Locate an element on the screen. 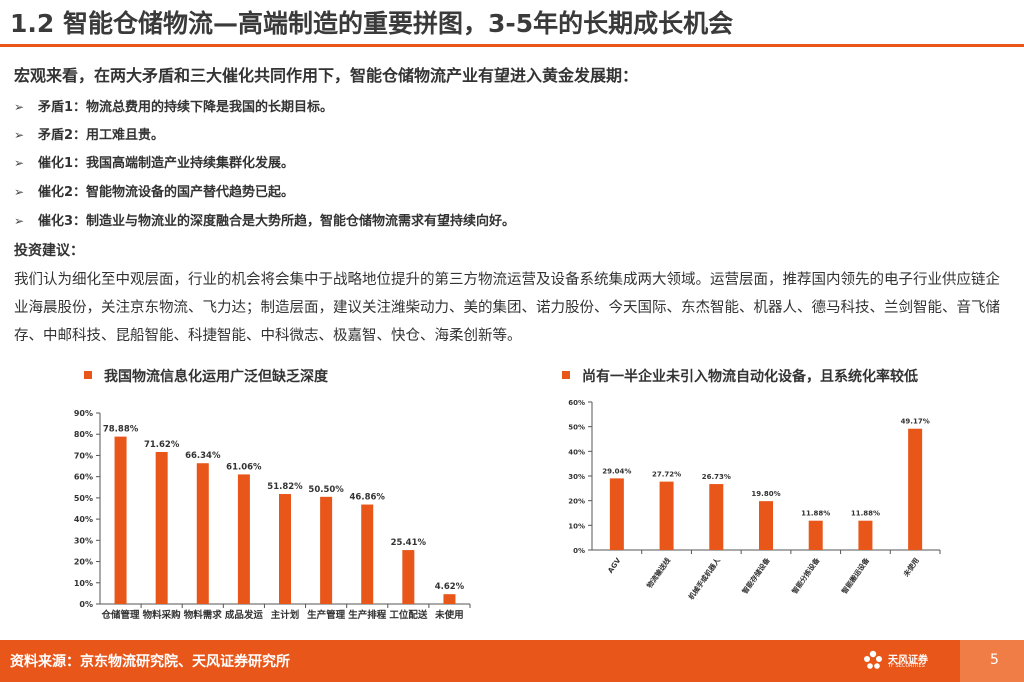  investment-heading: 投资建议： is located at coordinates (49, 251).